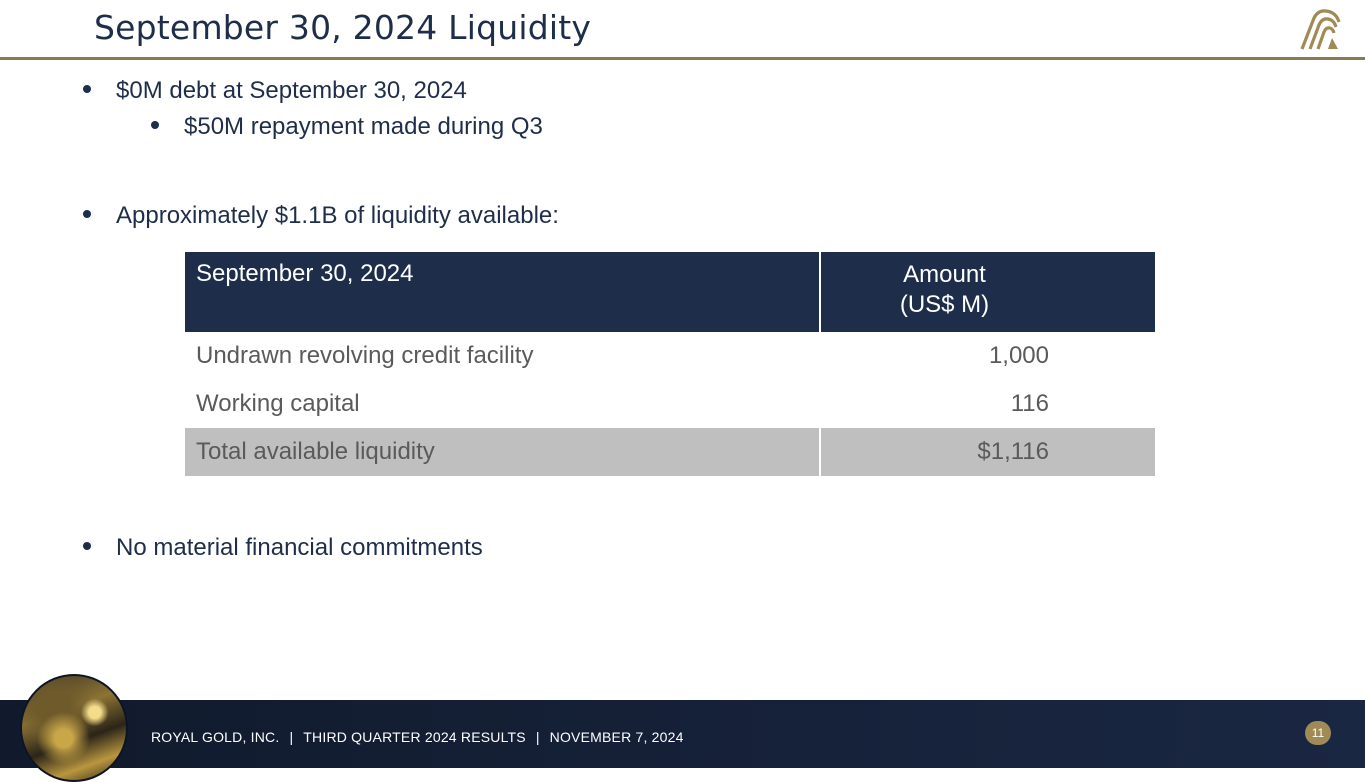 The height and width of the screenshot is (782, 1365). Describe the element at coordinates (670, 356) in the screenshot. I see `table-row: Undrawn revolving credit facility 1,000` at that location.